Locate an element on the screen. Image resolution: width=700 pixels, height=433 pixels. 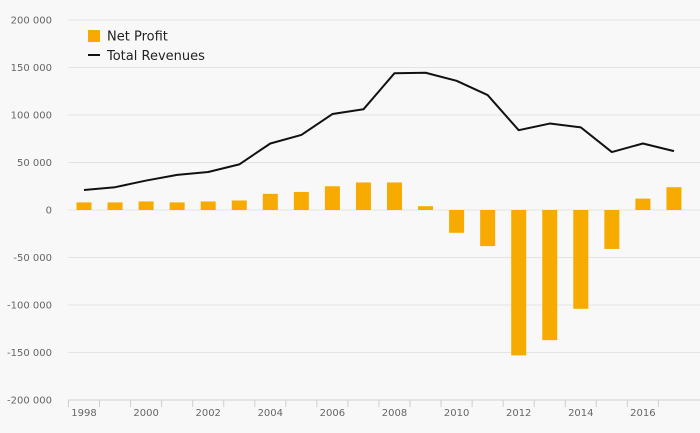
x-tick-label: 2008 is located at coordinates (394, 413).